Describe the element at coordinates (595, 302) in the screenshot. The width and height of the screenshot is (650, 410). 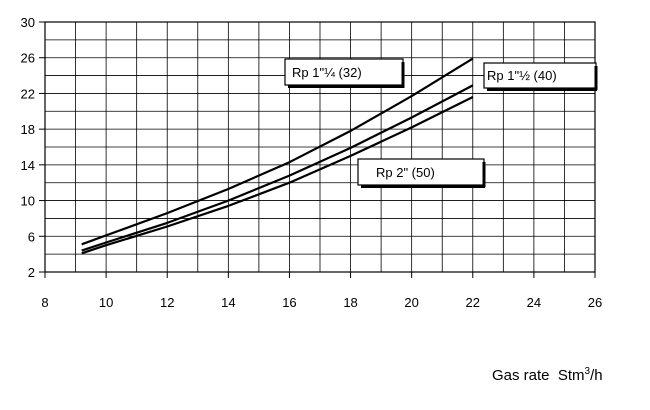
I see `x-tick-label: 26` at that location.